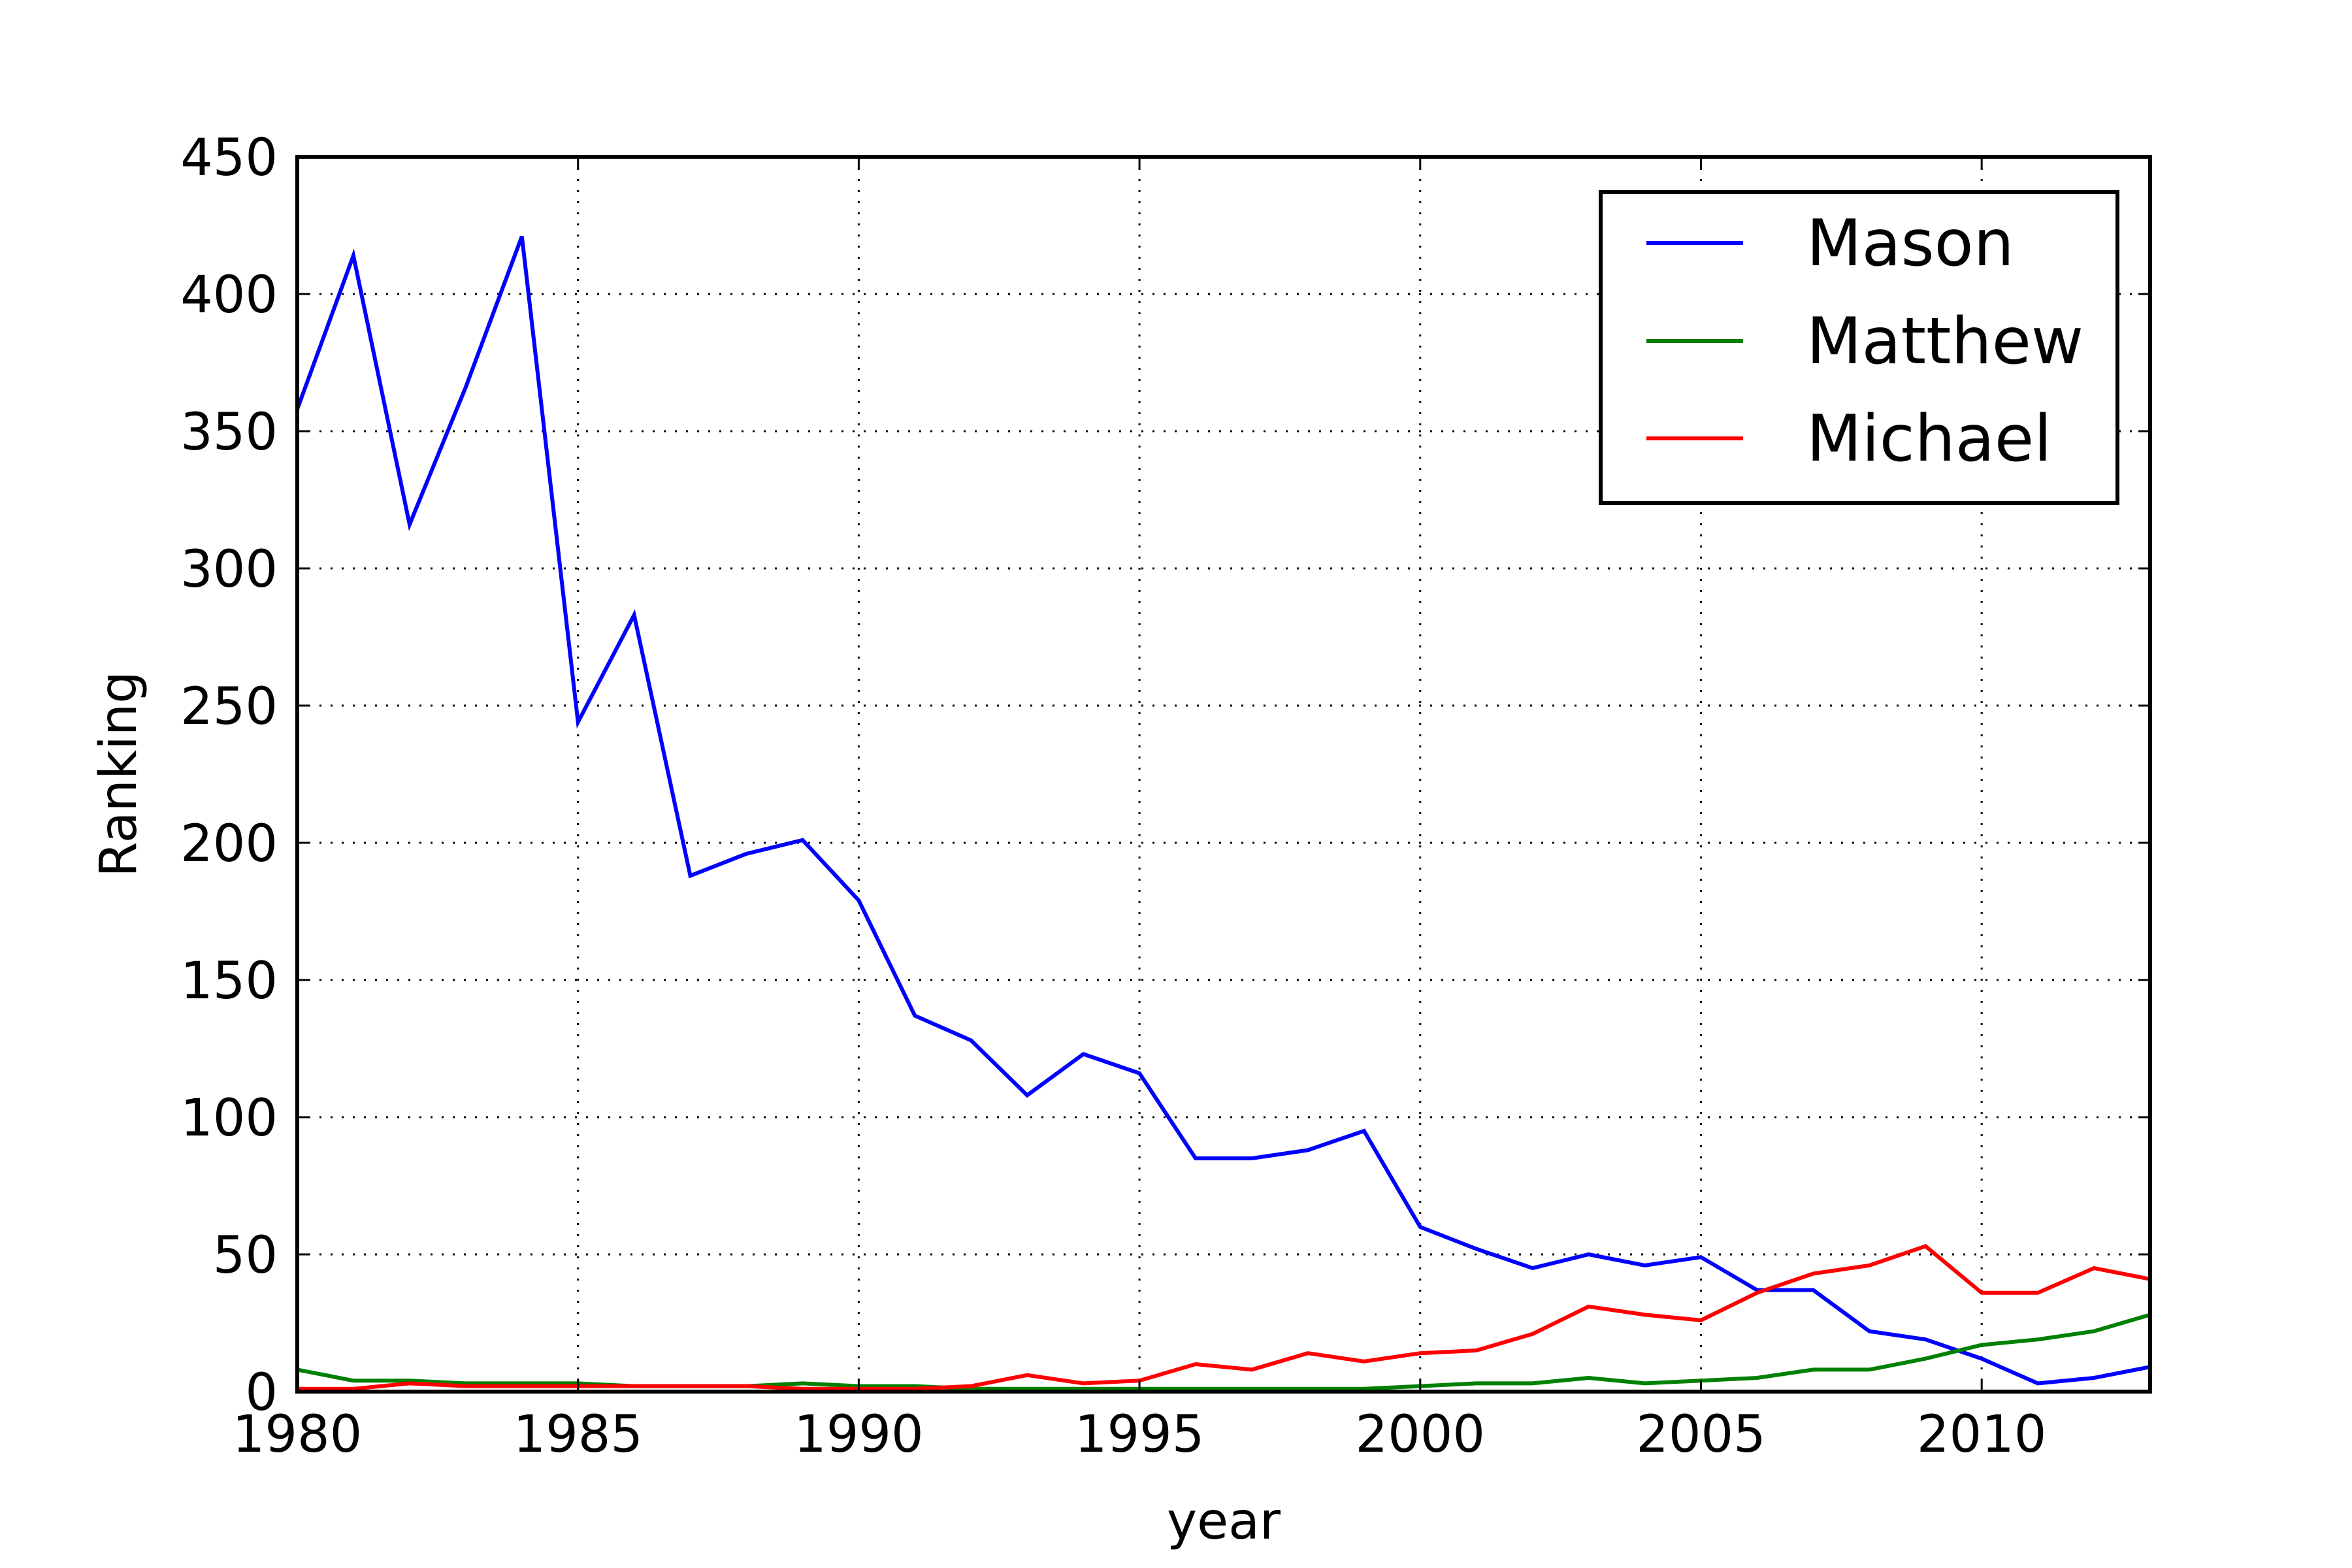  Describe the element at coordinates (229, 295) in the screenshot. I see `y-tick-label: 400` at that location.